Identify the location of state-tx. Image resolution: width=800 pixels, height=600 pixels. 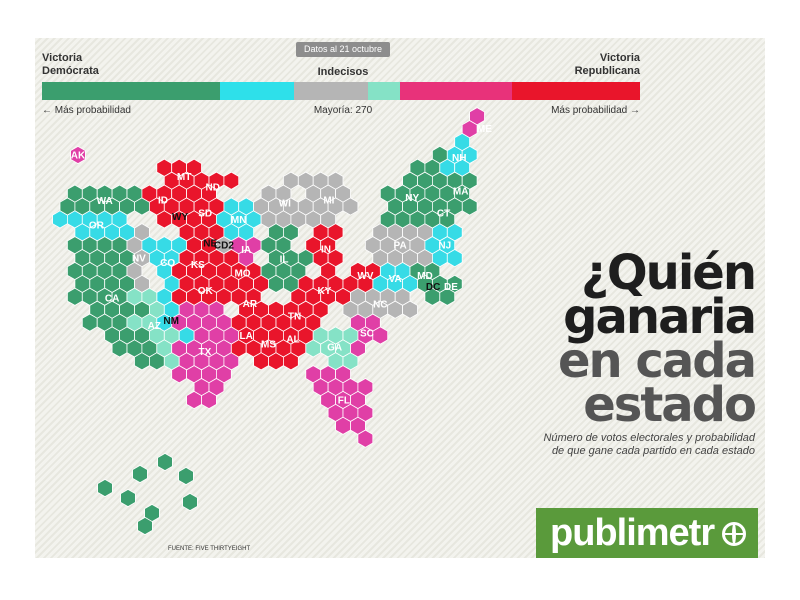
(205, 355).